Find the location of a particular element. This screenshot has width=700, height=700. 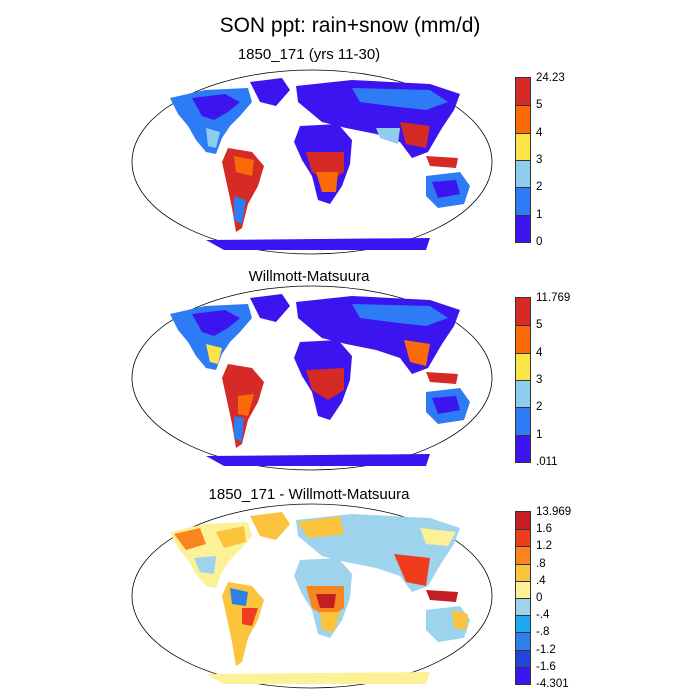

panel-1-title: 1850_171 (yrs 11-30) is located at coordinates (309, 54).